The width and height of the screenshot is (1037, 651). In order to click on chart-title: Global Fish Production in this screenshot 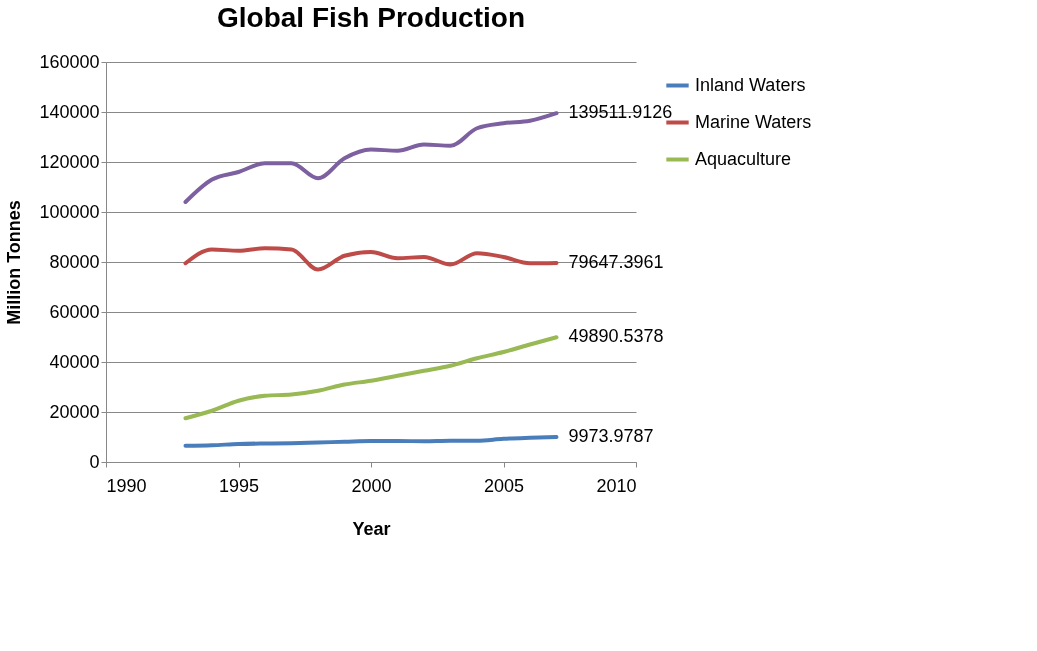, I will do `click(371, 17)`.